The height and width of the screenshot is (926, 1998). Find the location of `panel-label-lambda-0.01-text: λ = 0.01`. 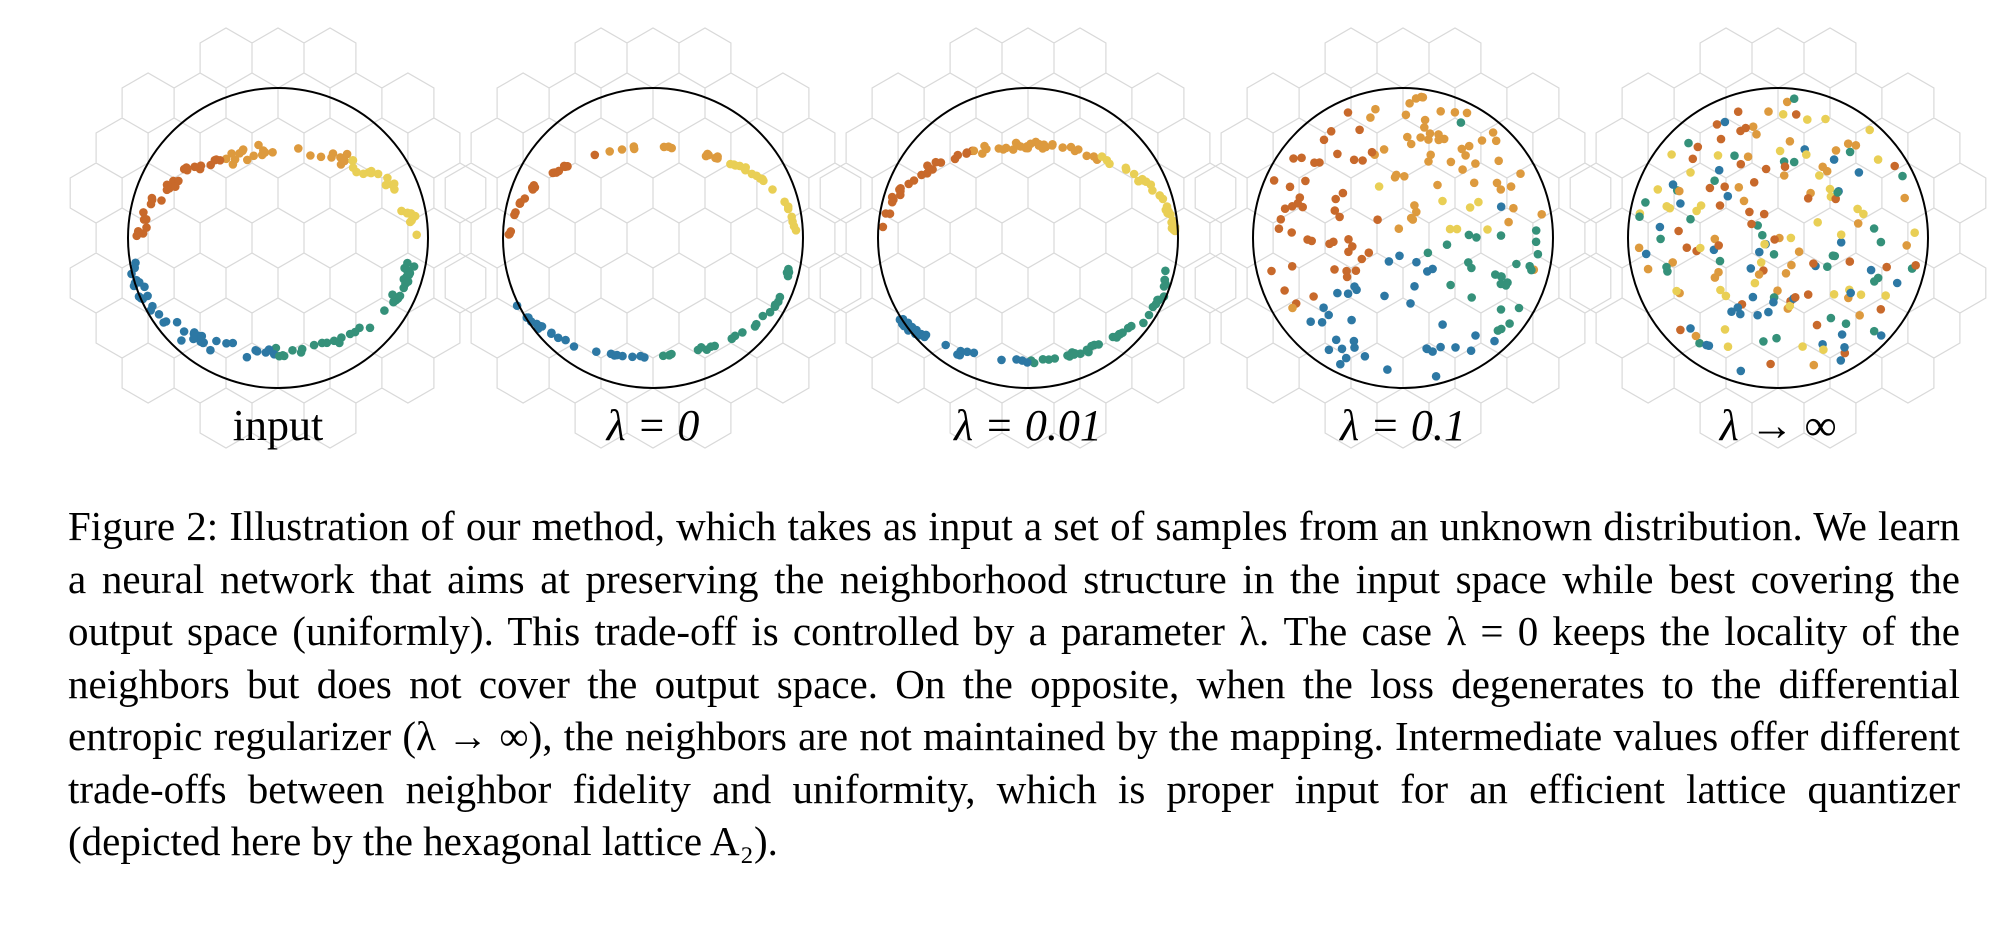

panel-label-lambda-0.01-text: λ = 0.01 is located at coordinates (1028, 425).